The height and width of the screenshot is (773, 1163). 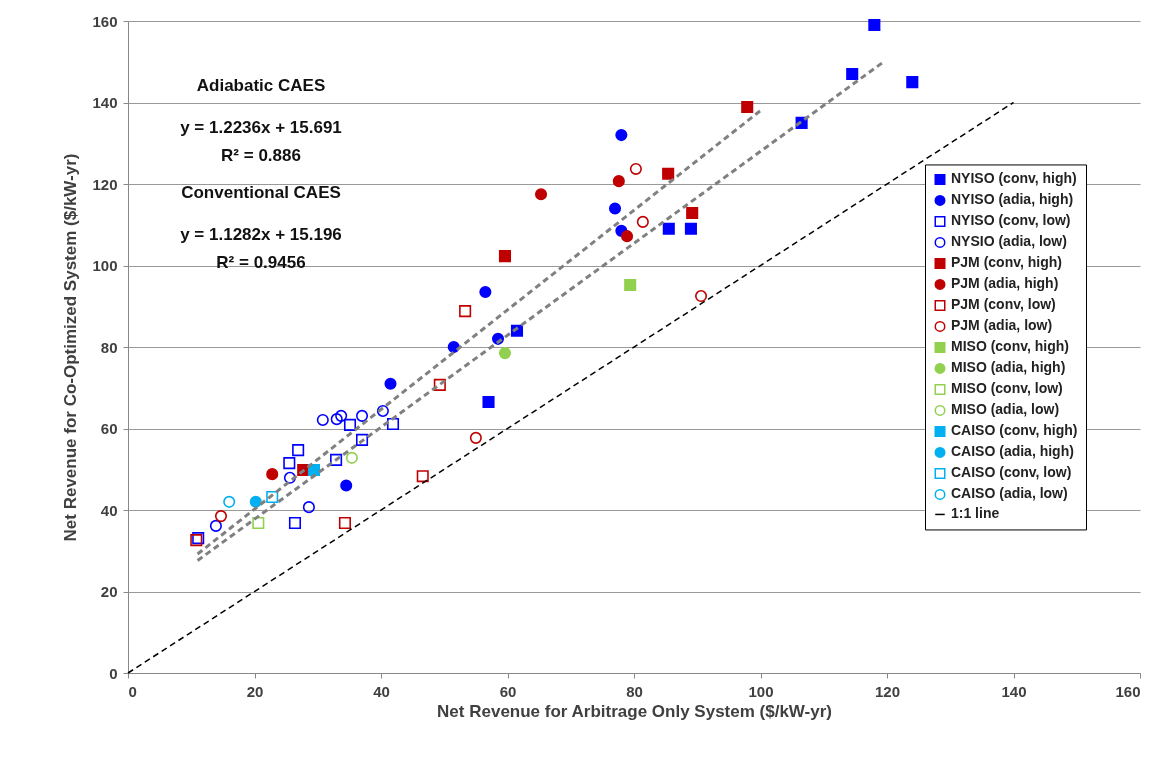 I want to click on y-tick-label: 160, so click(x=105, y=21).